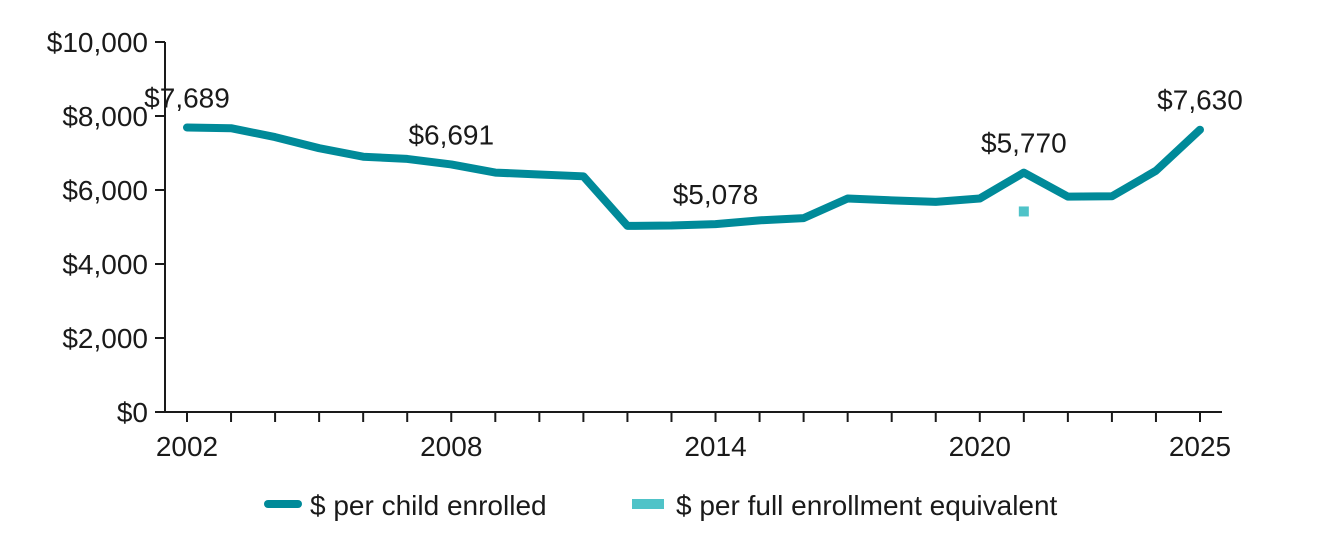  Describe the element at coordinates (428, 505) in the screenshot. I see `legend-label-per-child: $ per child enrolled` at that location.